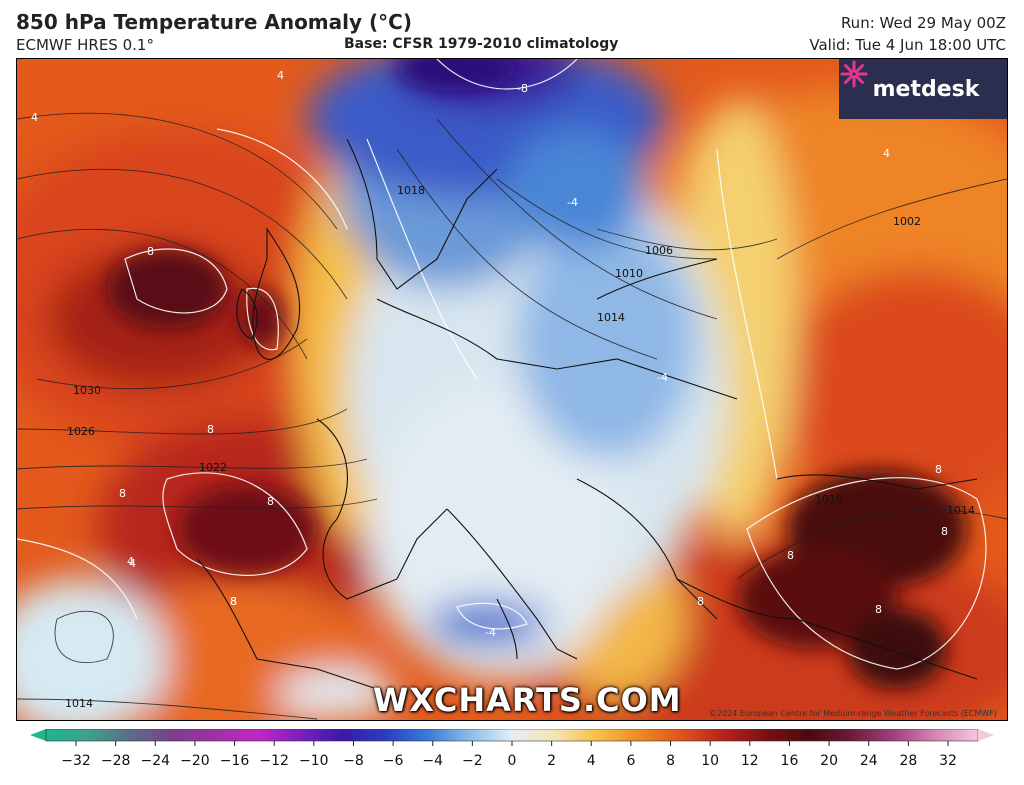  What do you see at coordinates (527, 700) in the screenshot?
I see `watermark: WXCHARTS.COM` at bounding box center [527, 700].